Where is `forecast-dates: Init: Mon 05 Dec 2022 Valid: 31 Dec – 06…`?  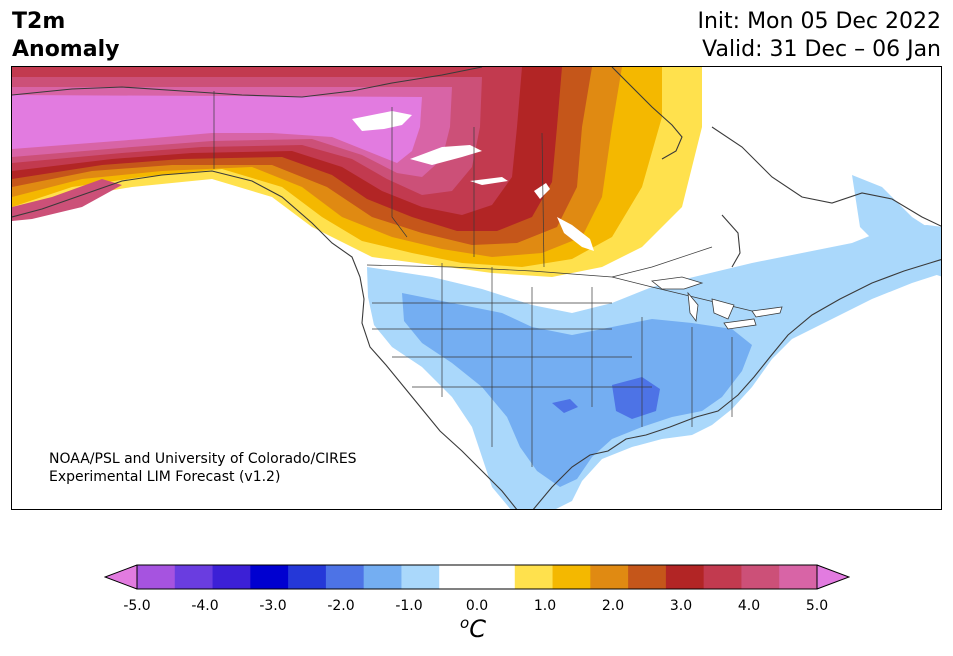
forecast-dates: Init: Mon 05 Dec 2022 Valid: 31 Dec – 06… is located at coordinates (820, 36).